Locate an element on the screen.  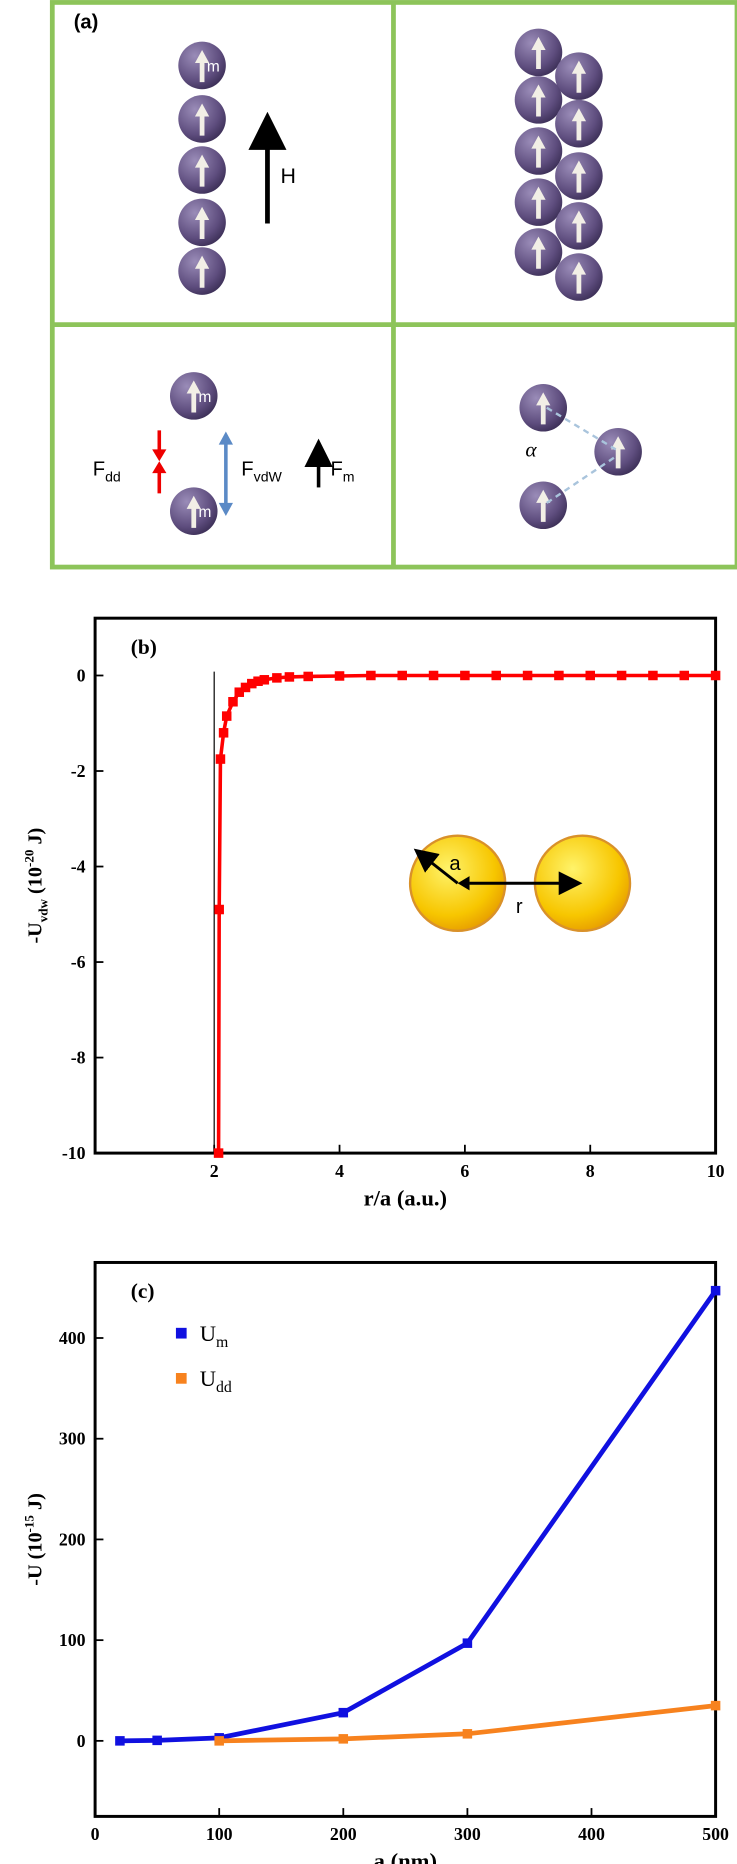
y-axis-label-part: (10 is located at coordinates (36, 883).